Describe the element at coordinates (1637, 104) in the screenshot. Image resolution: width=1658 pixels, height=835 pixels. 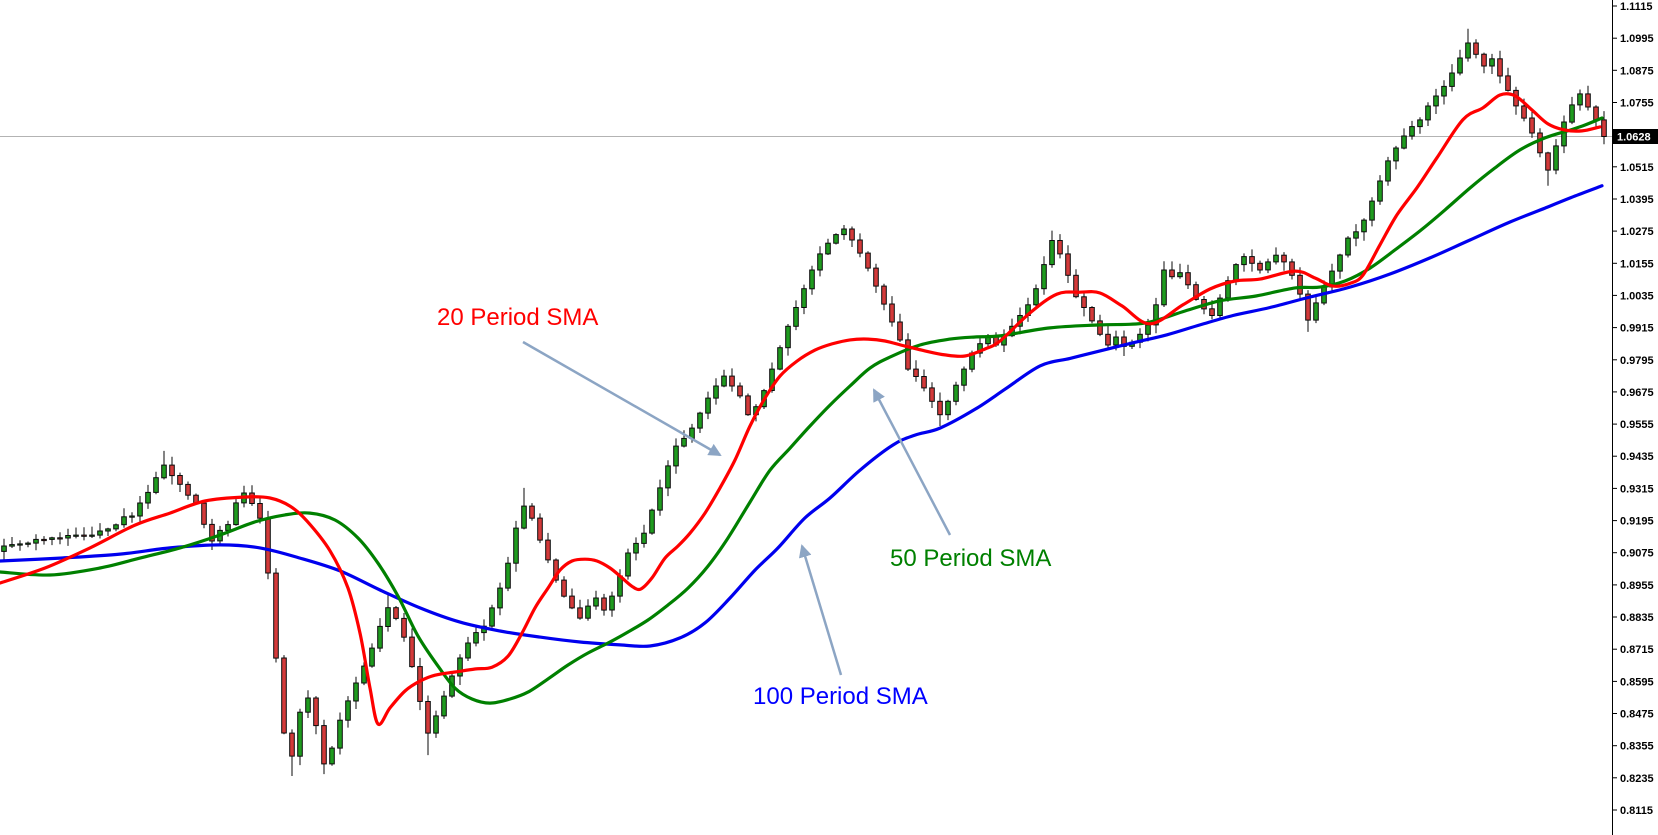
I see `price-tick-label: 1.0755` at that location.